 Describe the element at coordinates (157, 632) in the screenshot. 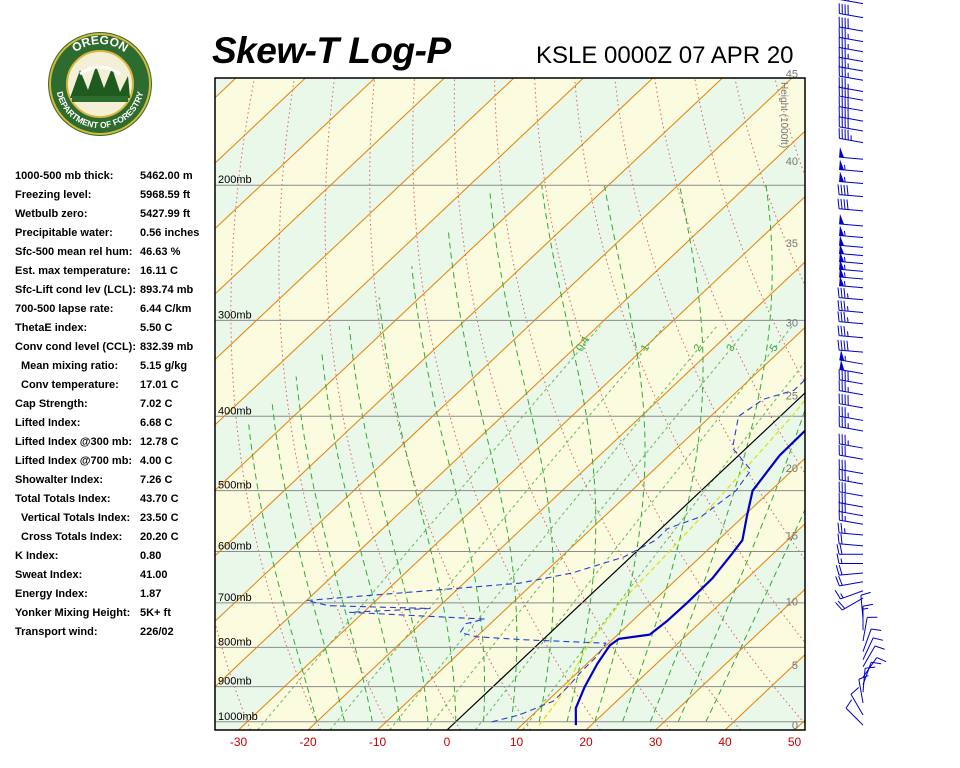

I see `stat-value: 226/02` at that location.